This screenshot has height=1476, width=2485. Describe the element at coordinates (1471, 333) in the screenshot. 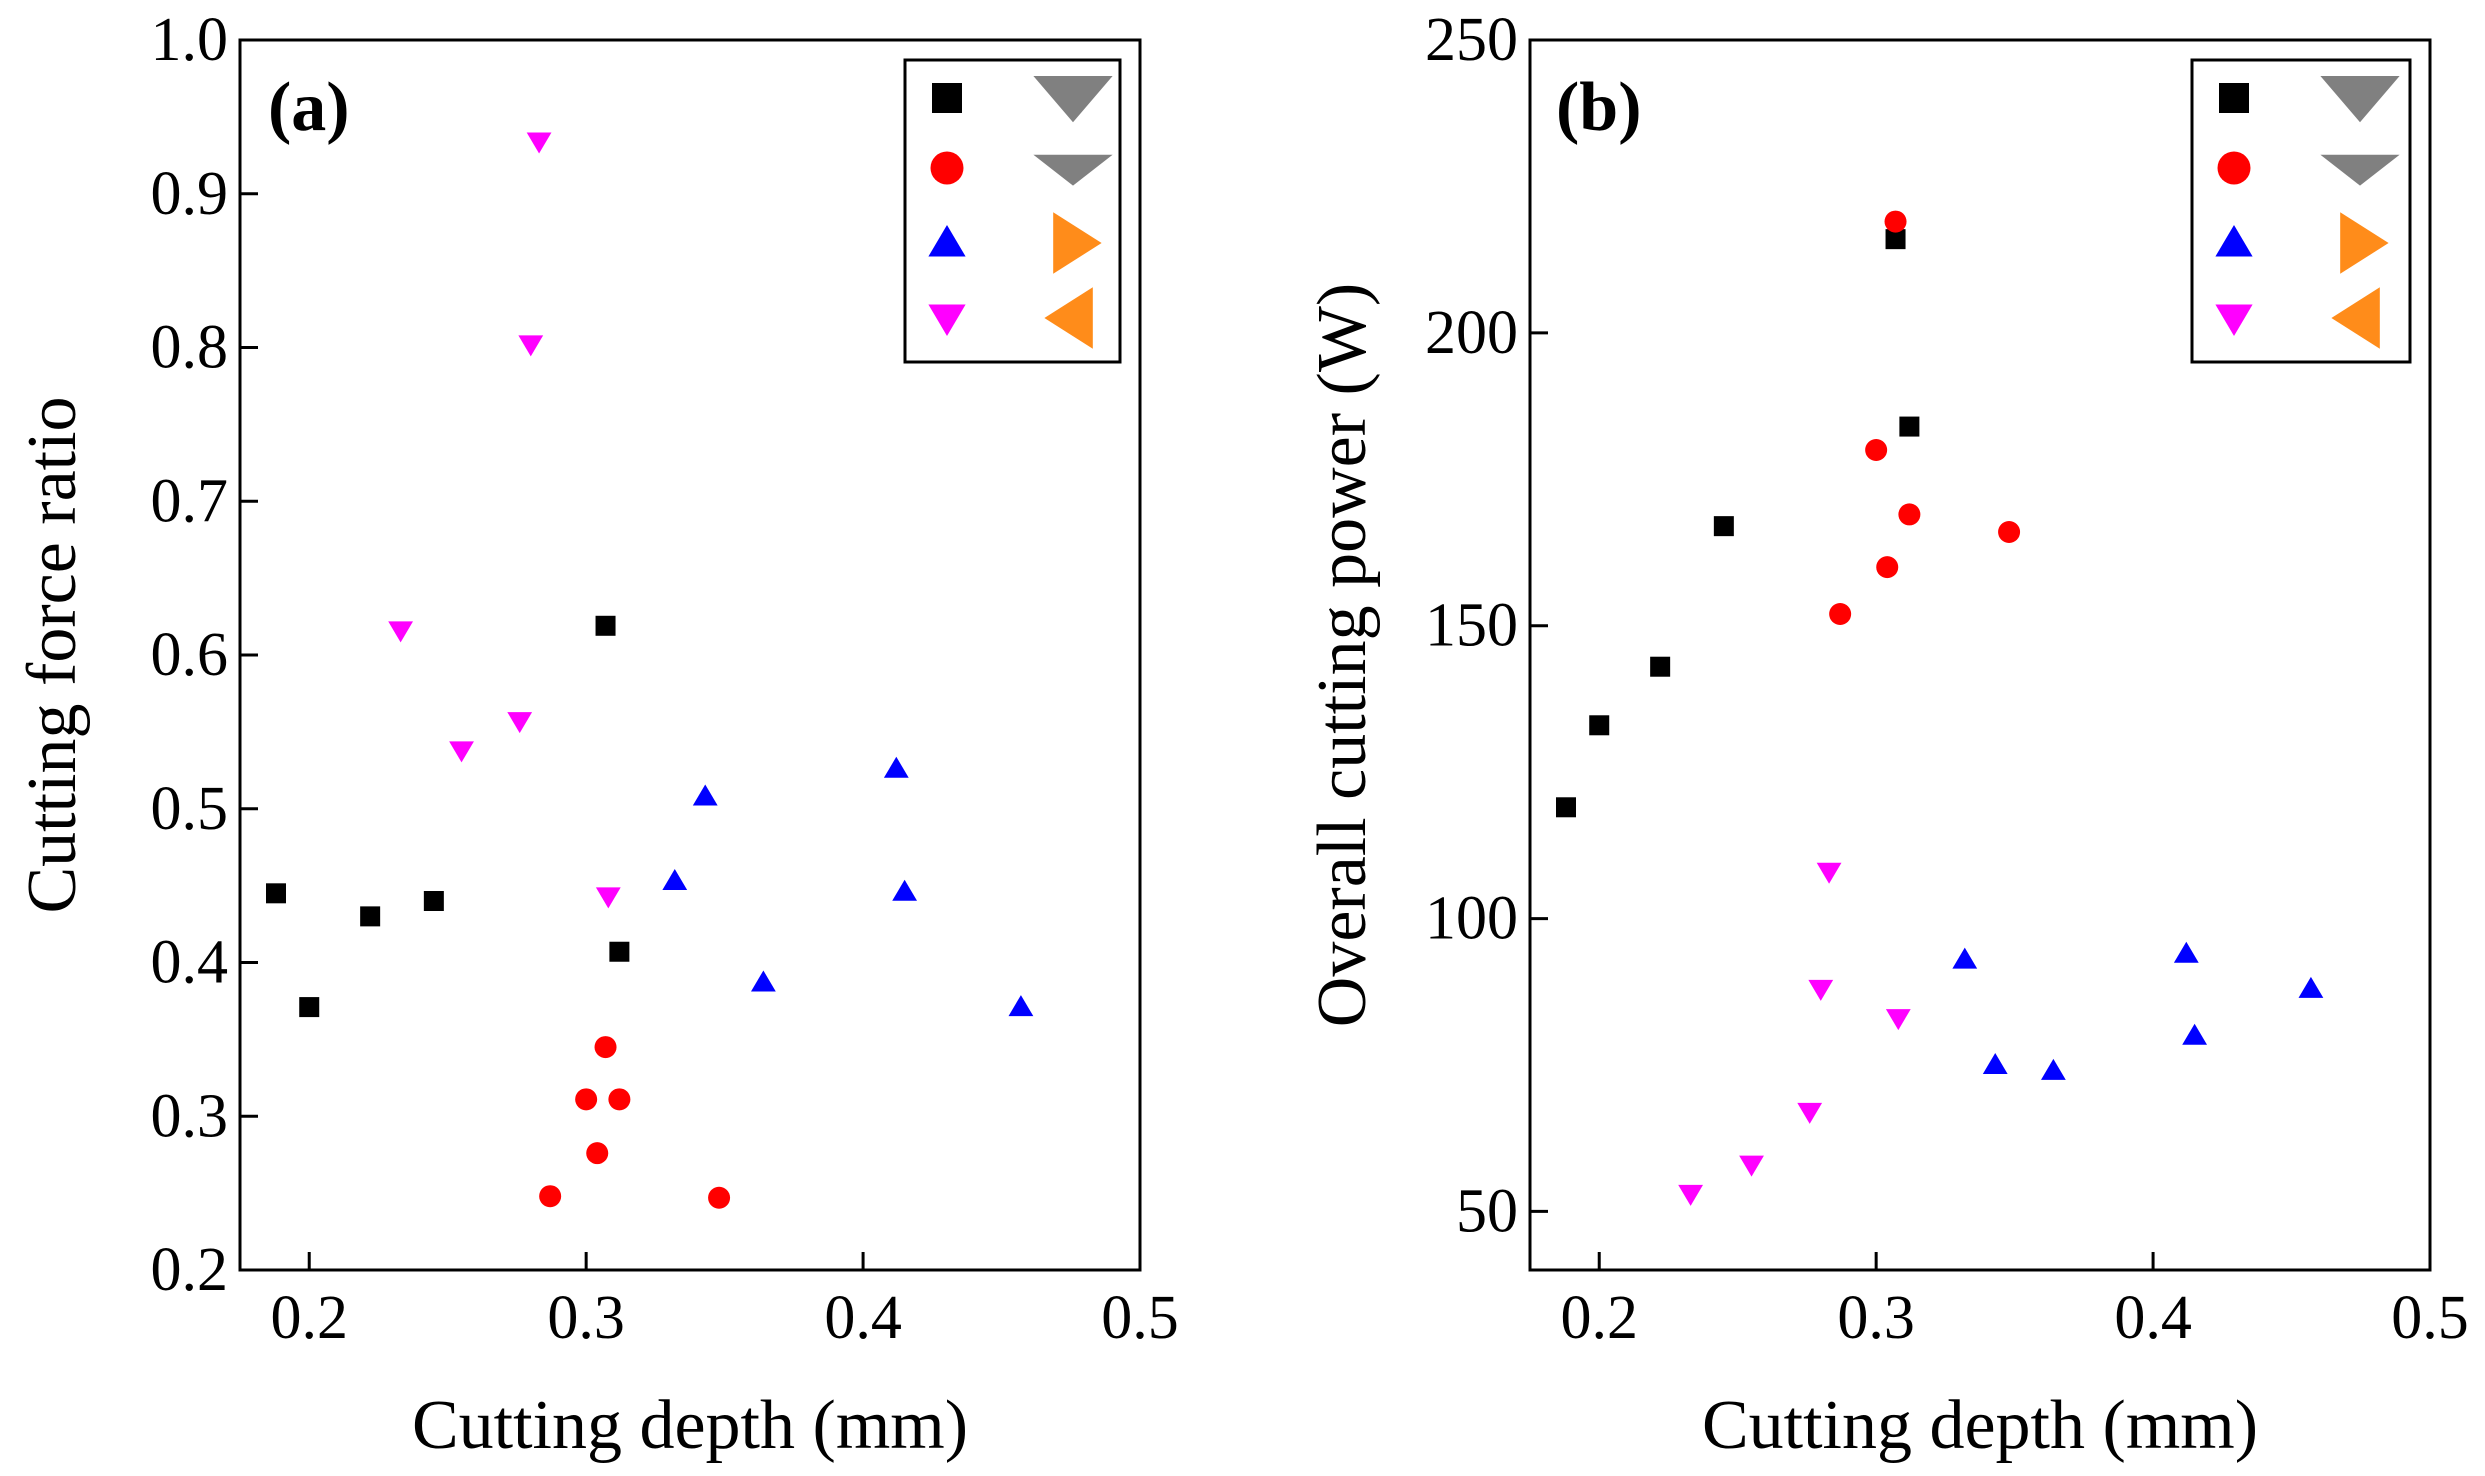

I see `panel-b-y-tick-label: 200` at that location.